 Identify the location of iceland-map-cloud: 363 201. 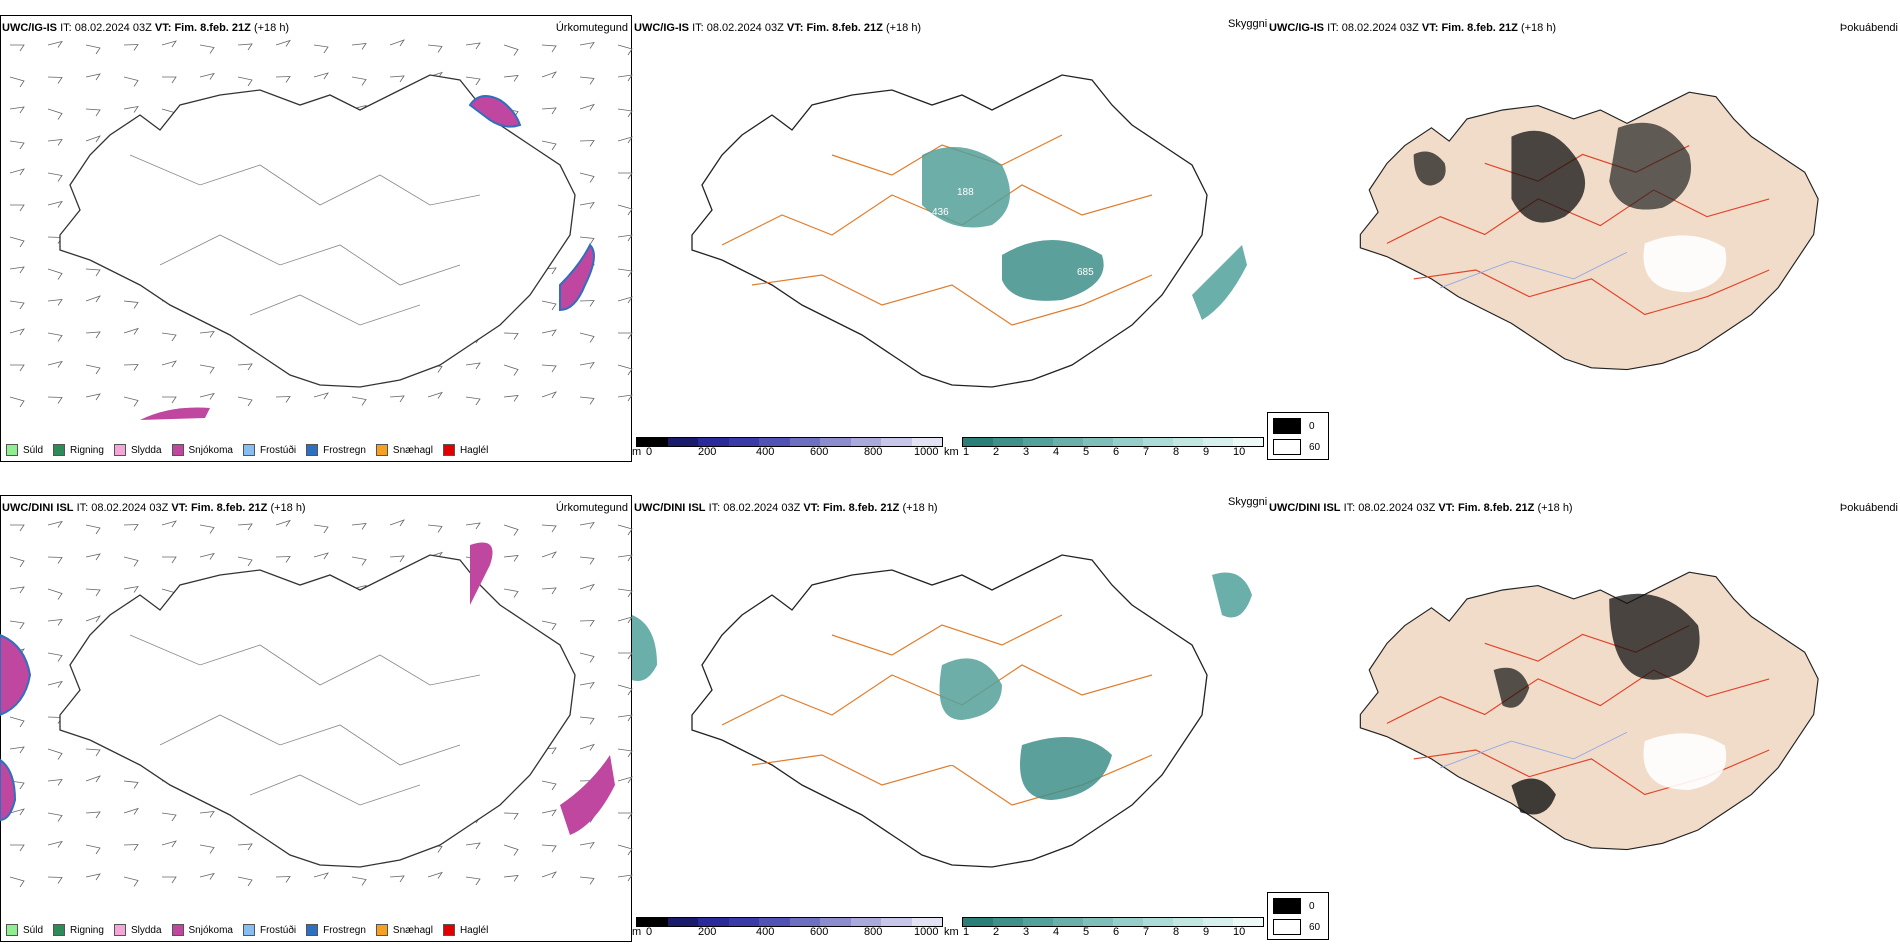
(942, 711).